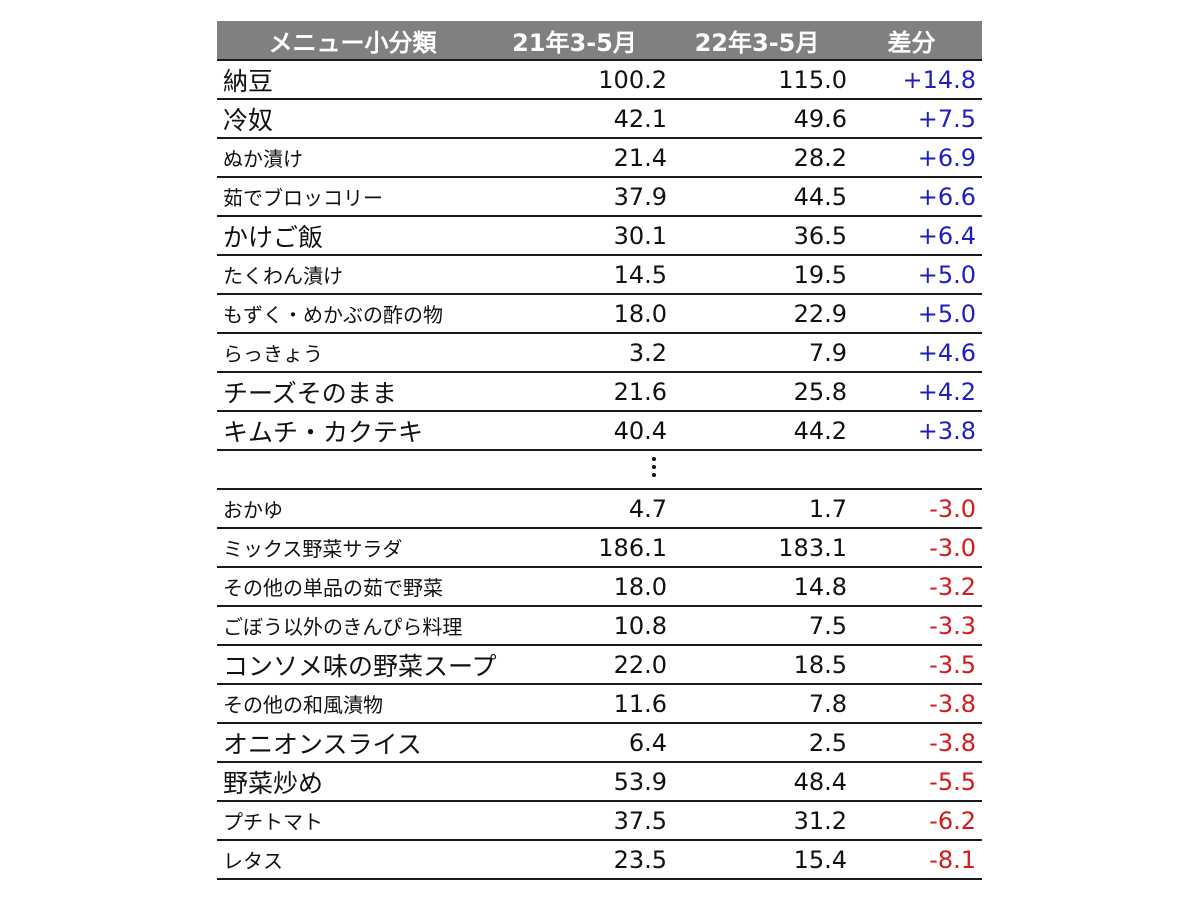 The width and height of the screenshot is (1200, 900). I want to click on menu-name-cell: ぬか漬け, so click(263, 159).